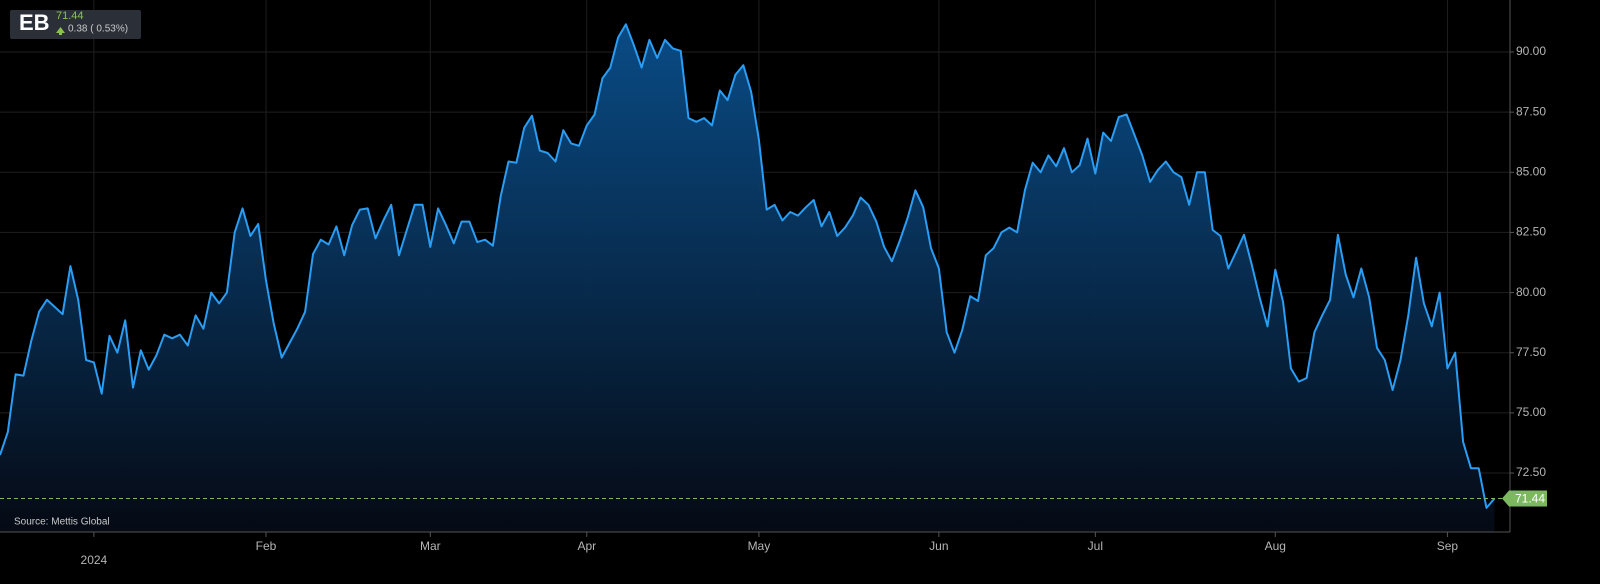 This screenshot has width=1600, height=584. What do you see at coordinates (60, 31) in the screenshot?
I see `up-arrow` at bounding box center [60, 31].